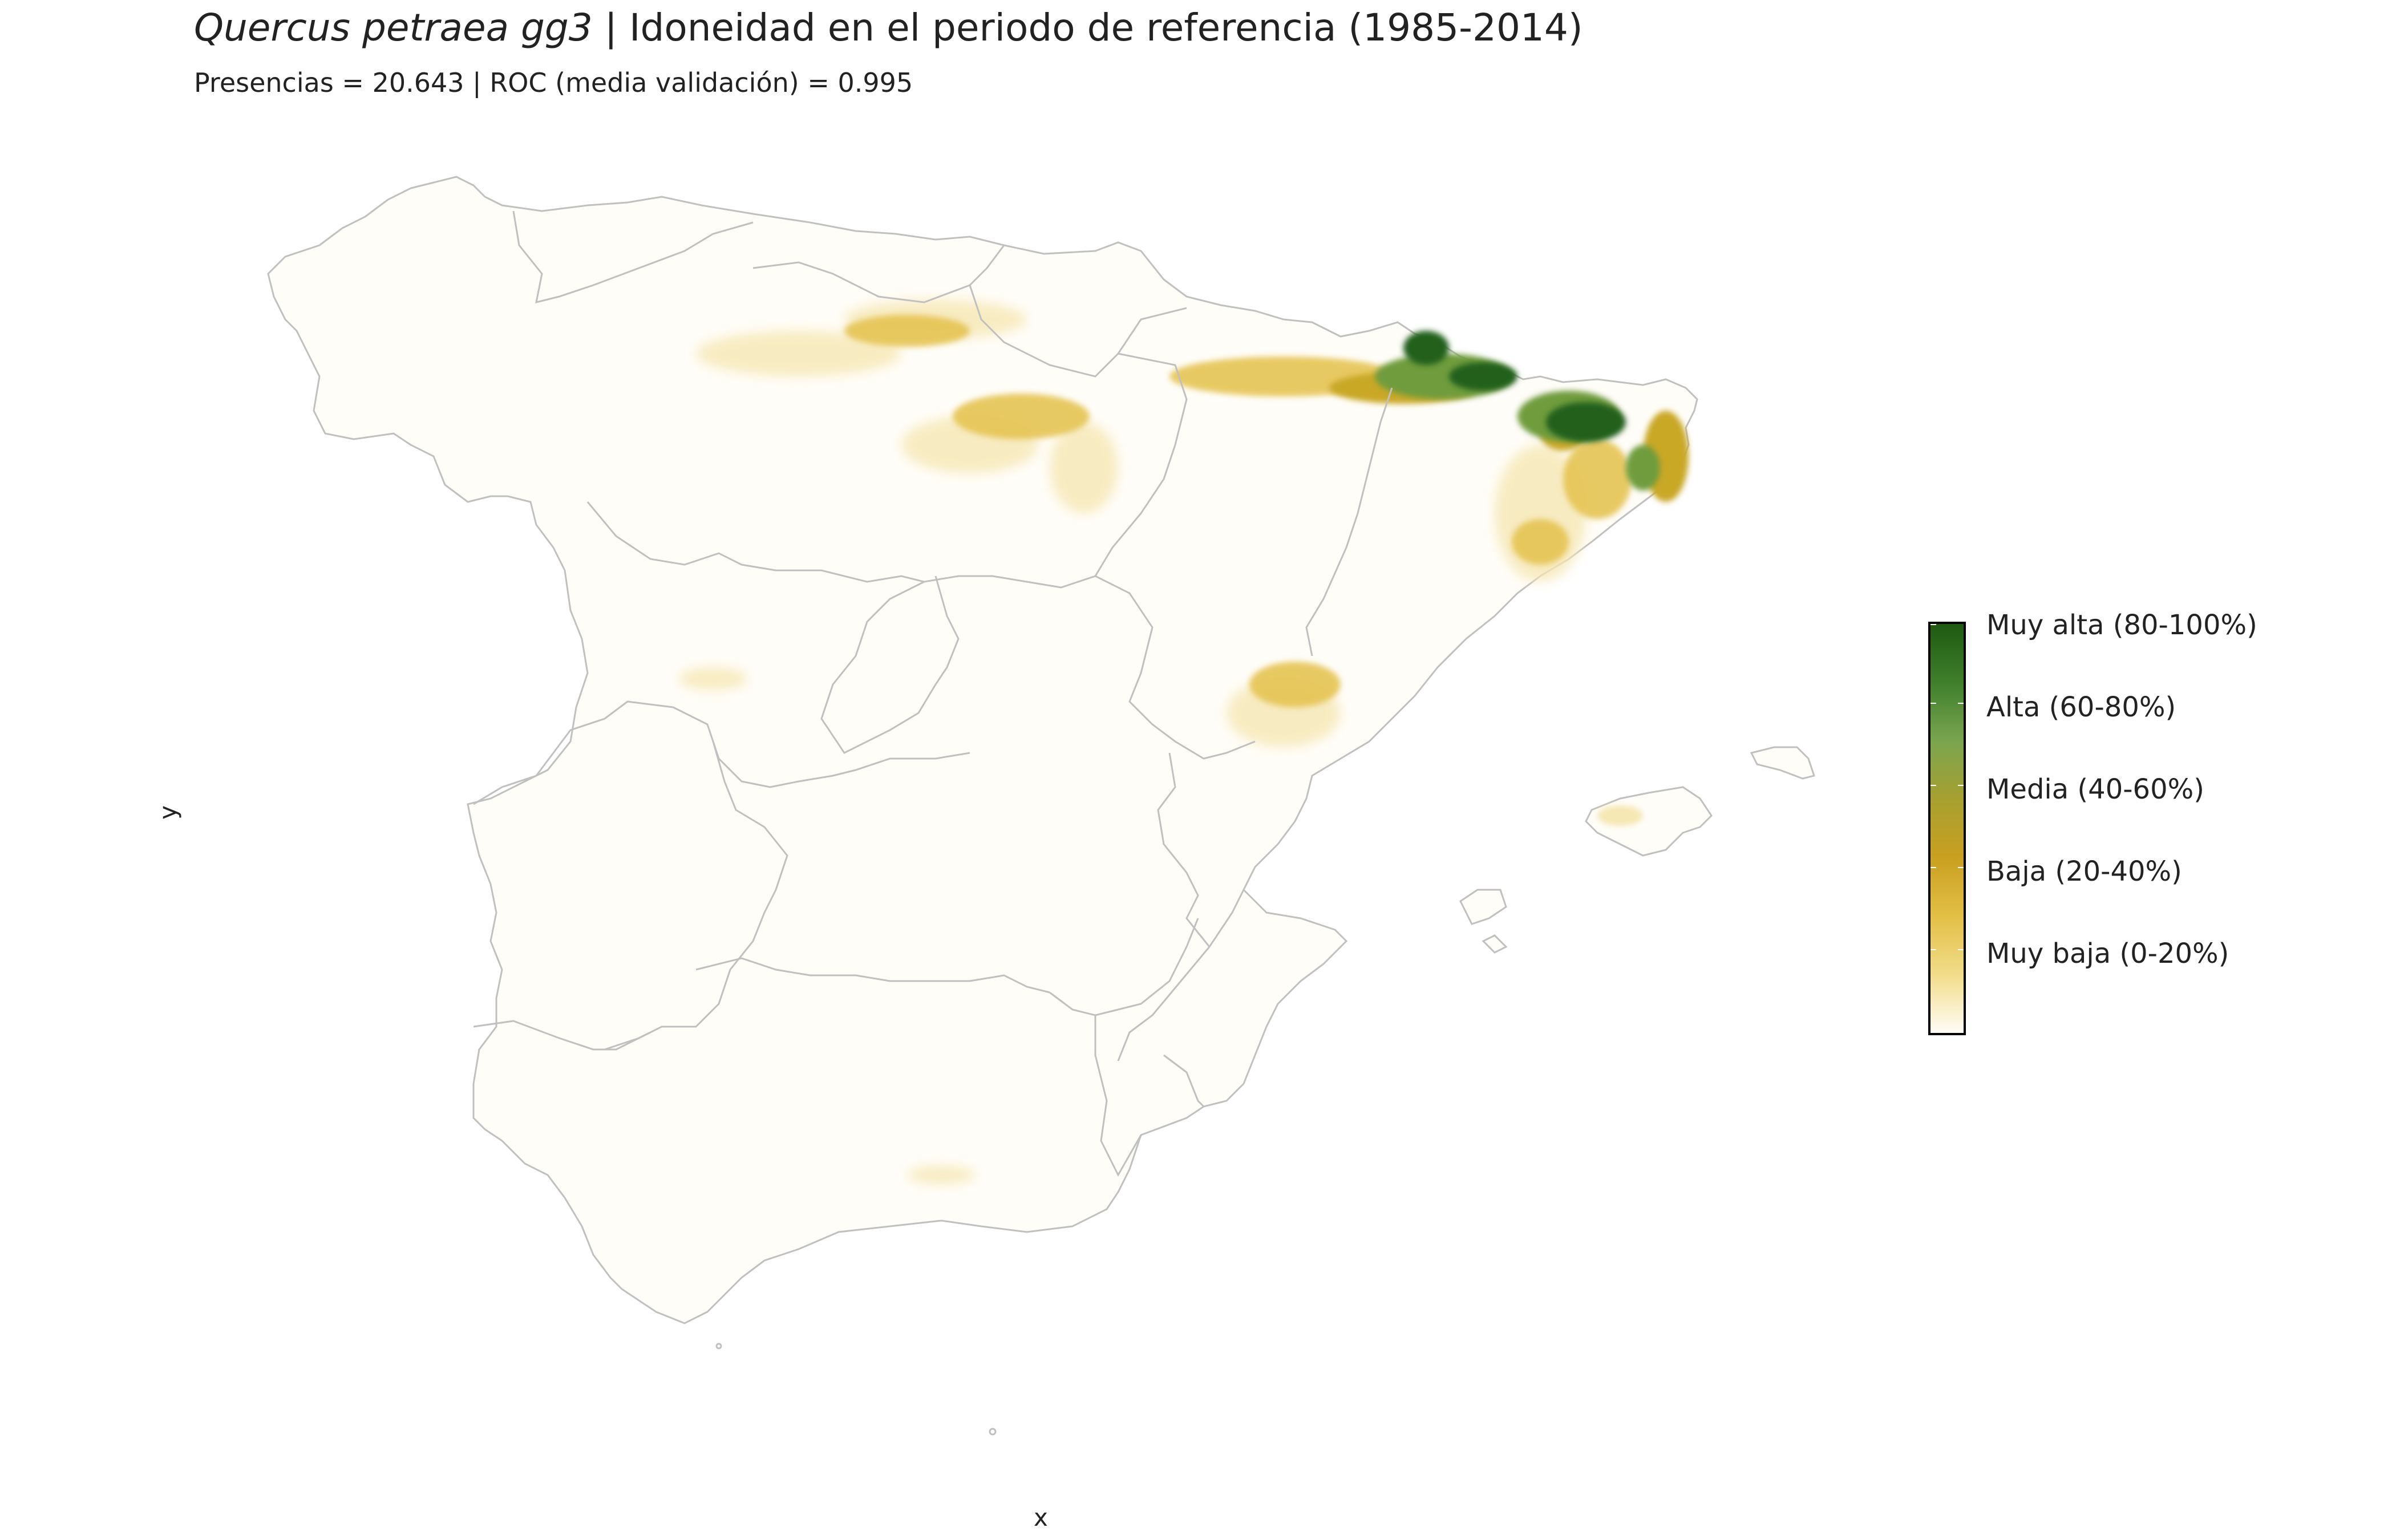  Describe the element at coordinates (1620, 815) in the screenshot. I see `mallorca-suitability` at that location.